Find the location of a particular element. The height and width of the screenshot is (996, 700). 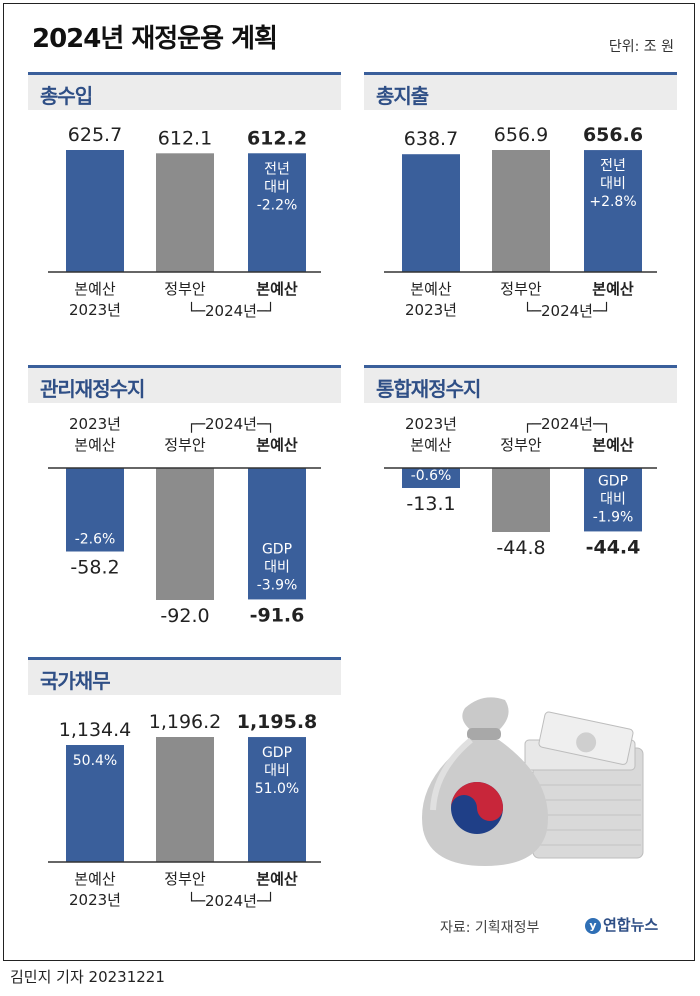

taegeuk-emblem-icon is located at coordinates (477, 808).